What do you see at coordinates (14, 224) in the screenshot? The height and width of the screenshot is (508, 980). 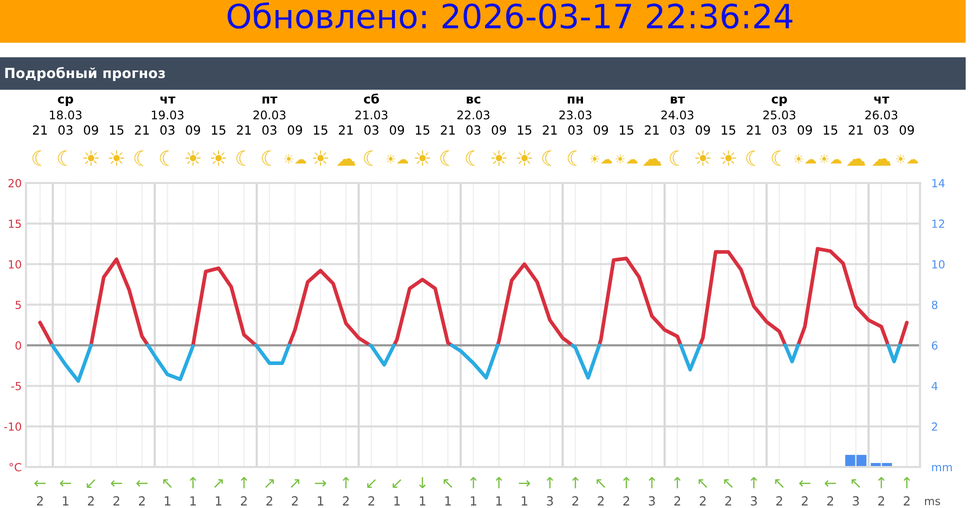 I see `y-tick-label: 15` at bounding box center [14, 224].